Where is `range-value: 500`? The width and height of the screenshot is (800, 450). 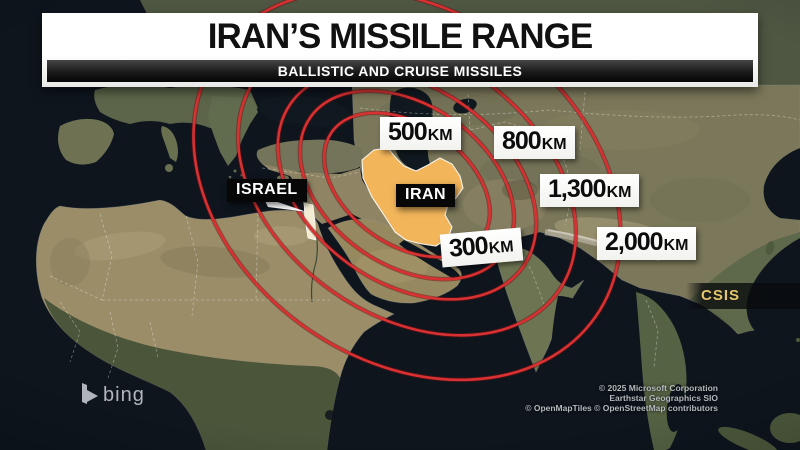
range-value: 500 is located at coordinates (408, 132).